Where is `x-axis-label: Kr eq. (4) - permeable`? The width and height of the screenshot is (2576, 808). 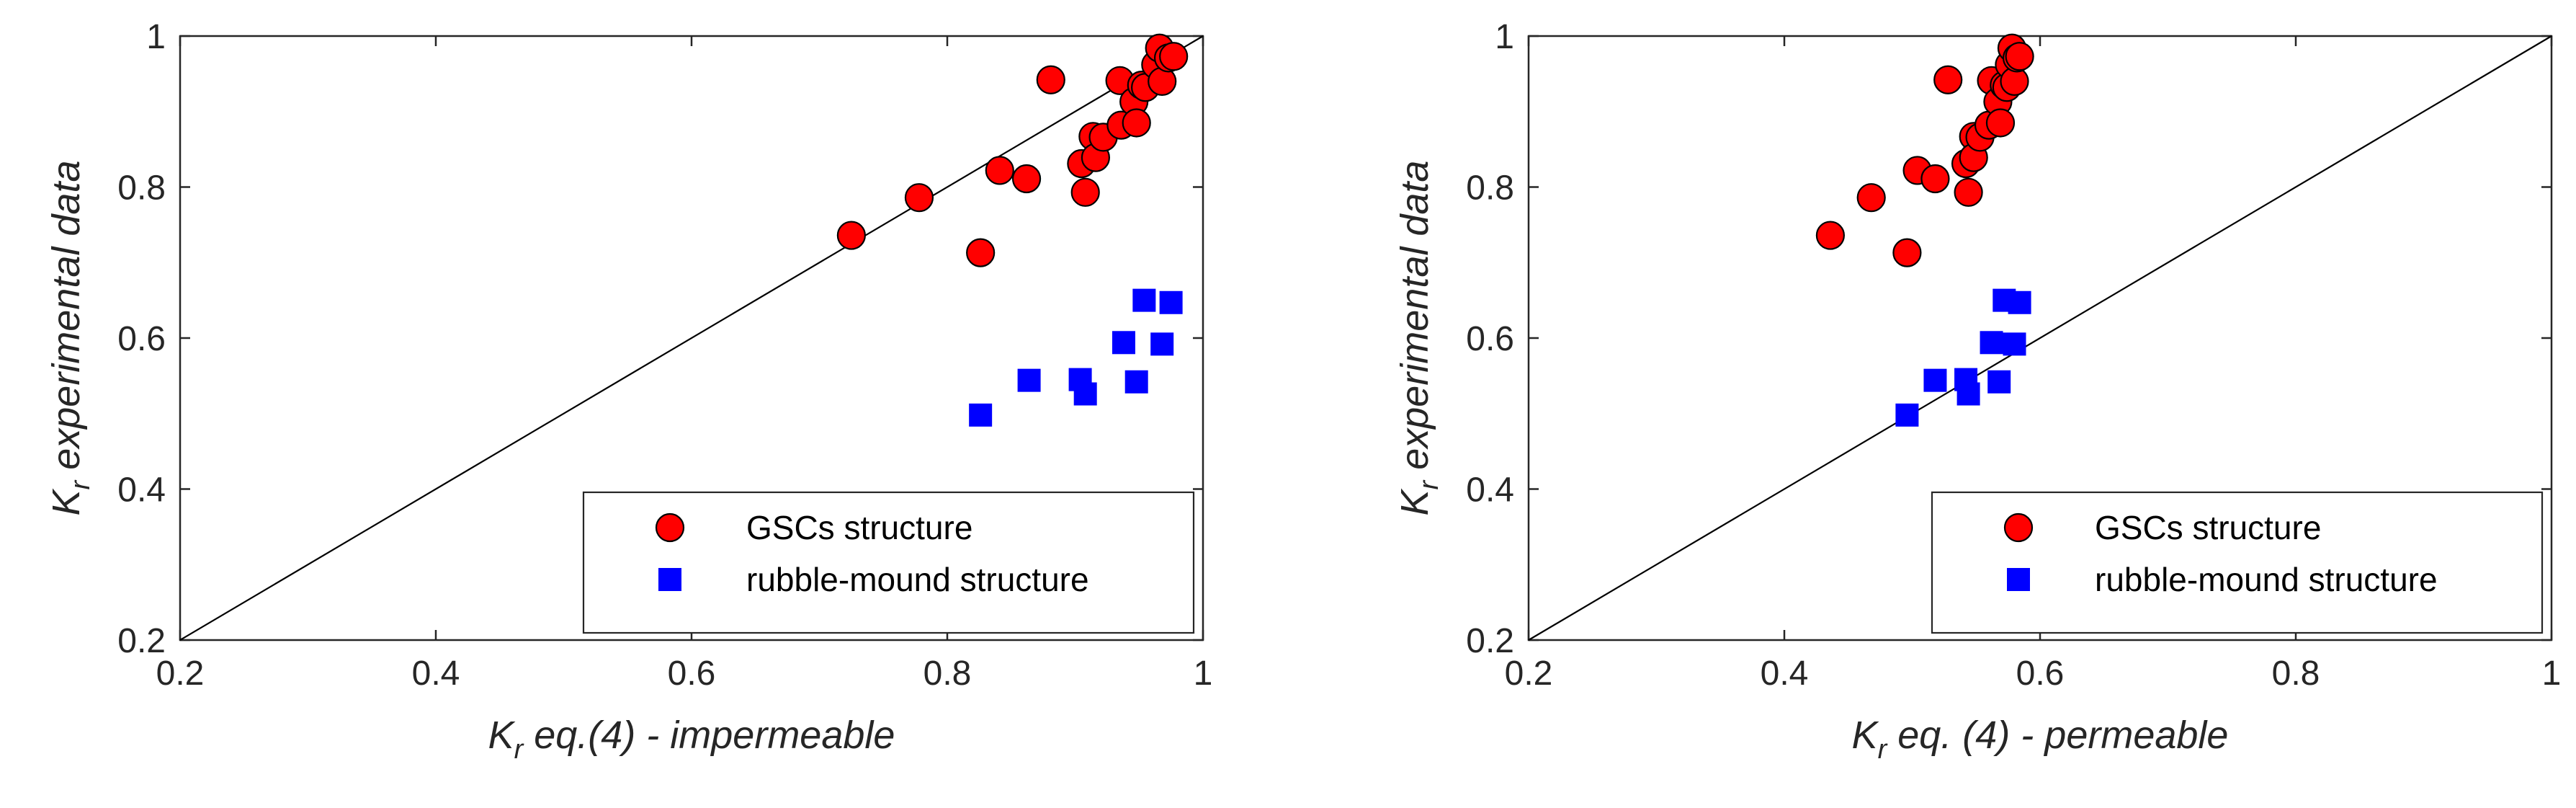
x-axis-label: Kr eq. (4) - permeable is located at coordinates (2041, 740).